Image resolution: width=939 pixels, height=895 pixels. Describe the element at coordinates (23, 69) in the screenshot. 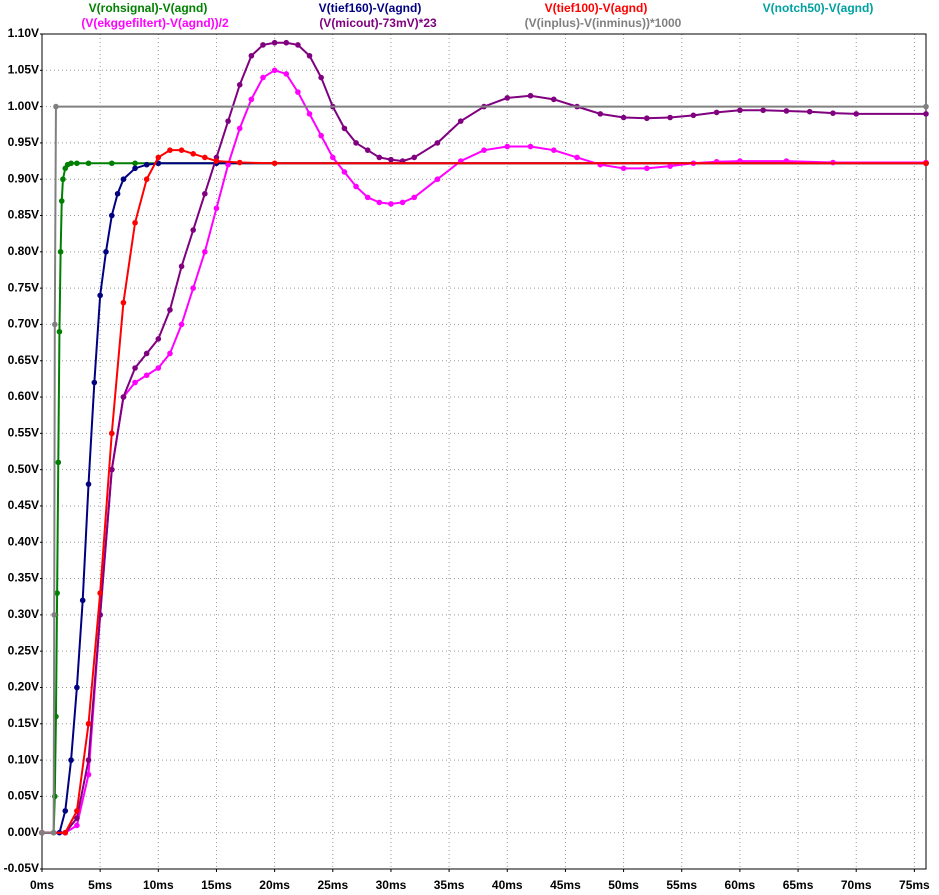

I see `y-tick-label: 1.05V` at that location.